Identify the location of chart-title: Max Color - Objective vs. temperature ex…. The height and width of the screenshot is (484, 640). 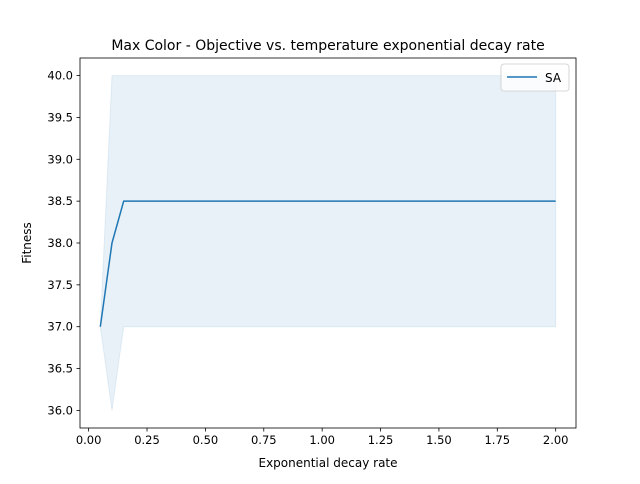
(327, 46).